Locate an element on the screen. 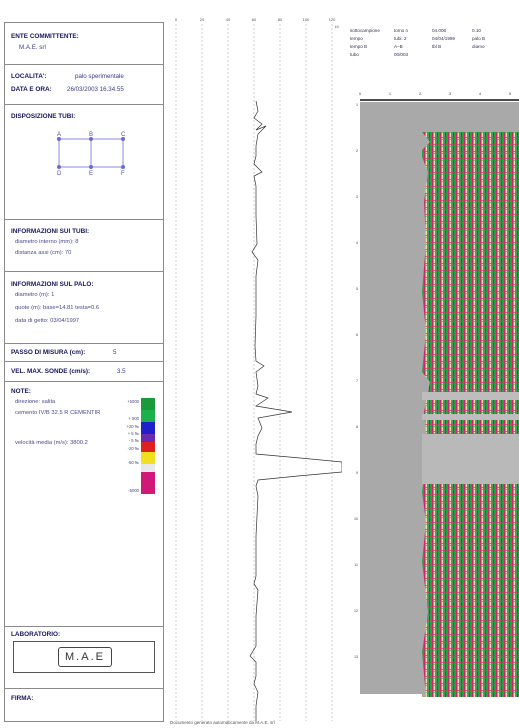 Image resolution: width=519 pixels, height=728 pixels. tomo-x-tick: 5 is located at coordinates (510, 94).